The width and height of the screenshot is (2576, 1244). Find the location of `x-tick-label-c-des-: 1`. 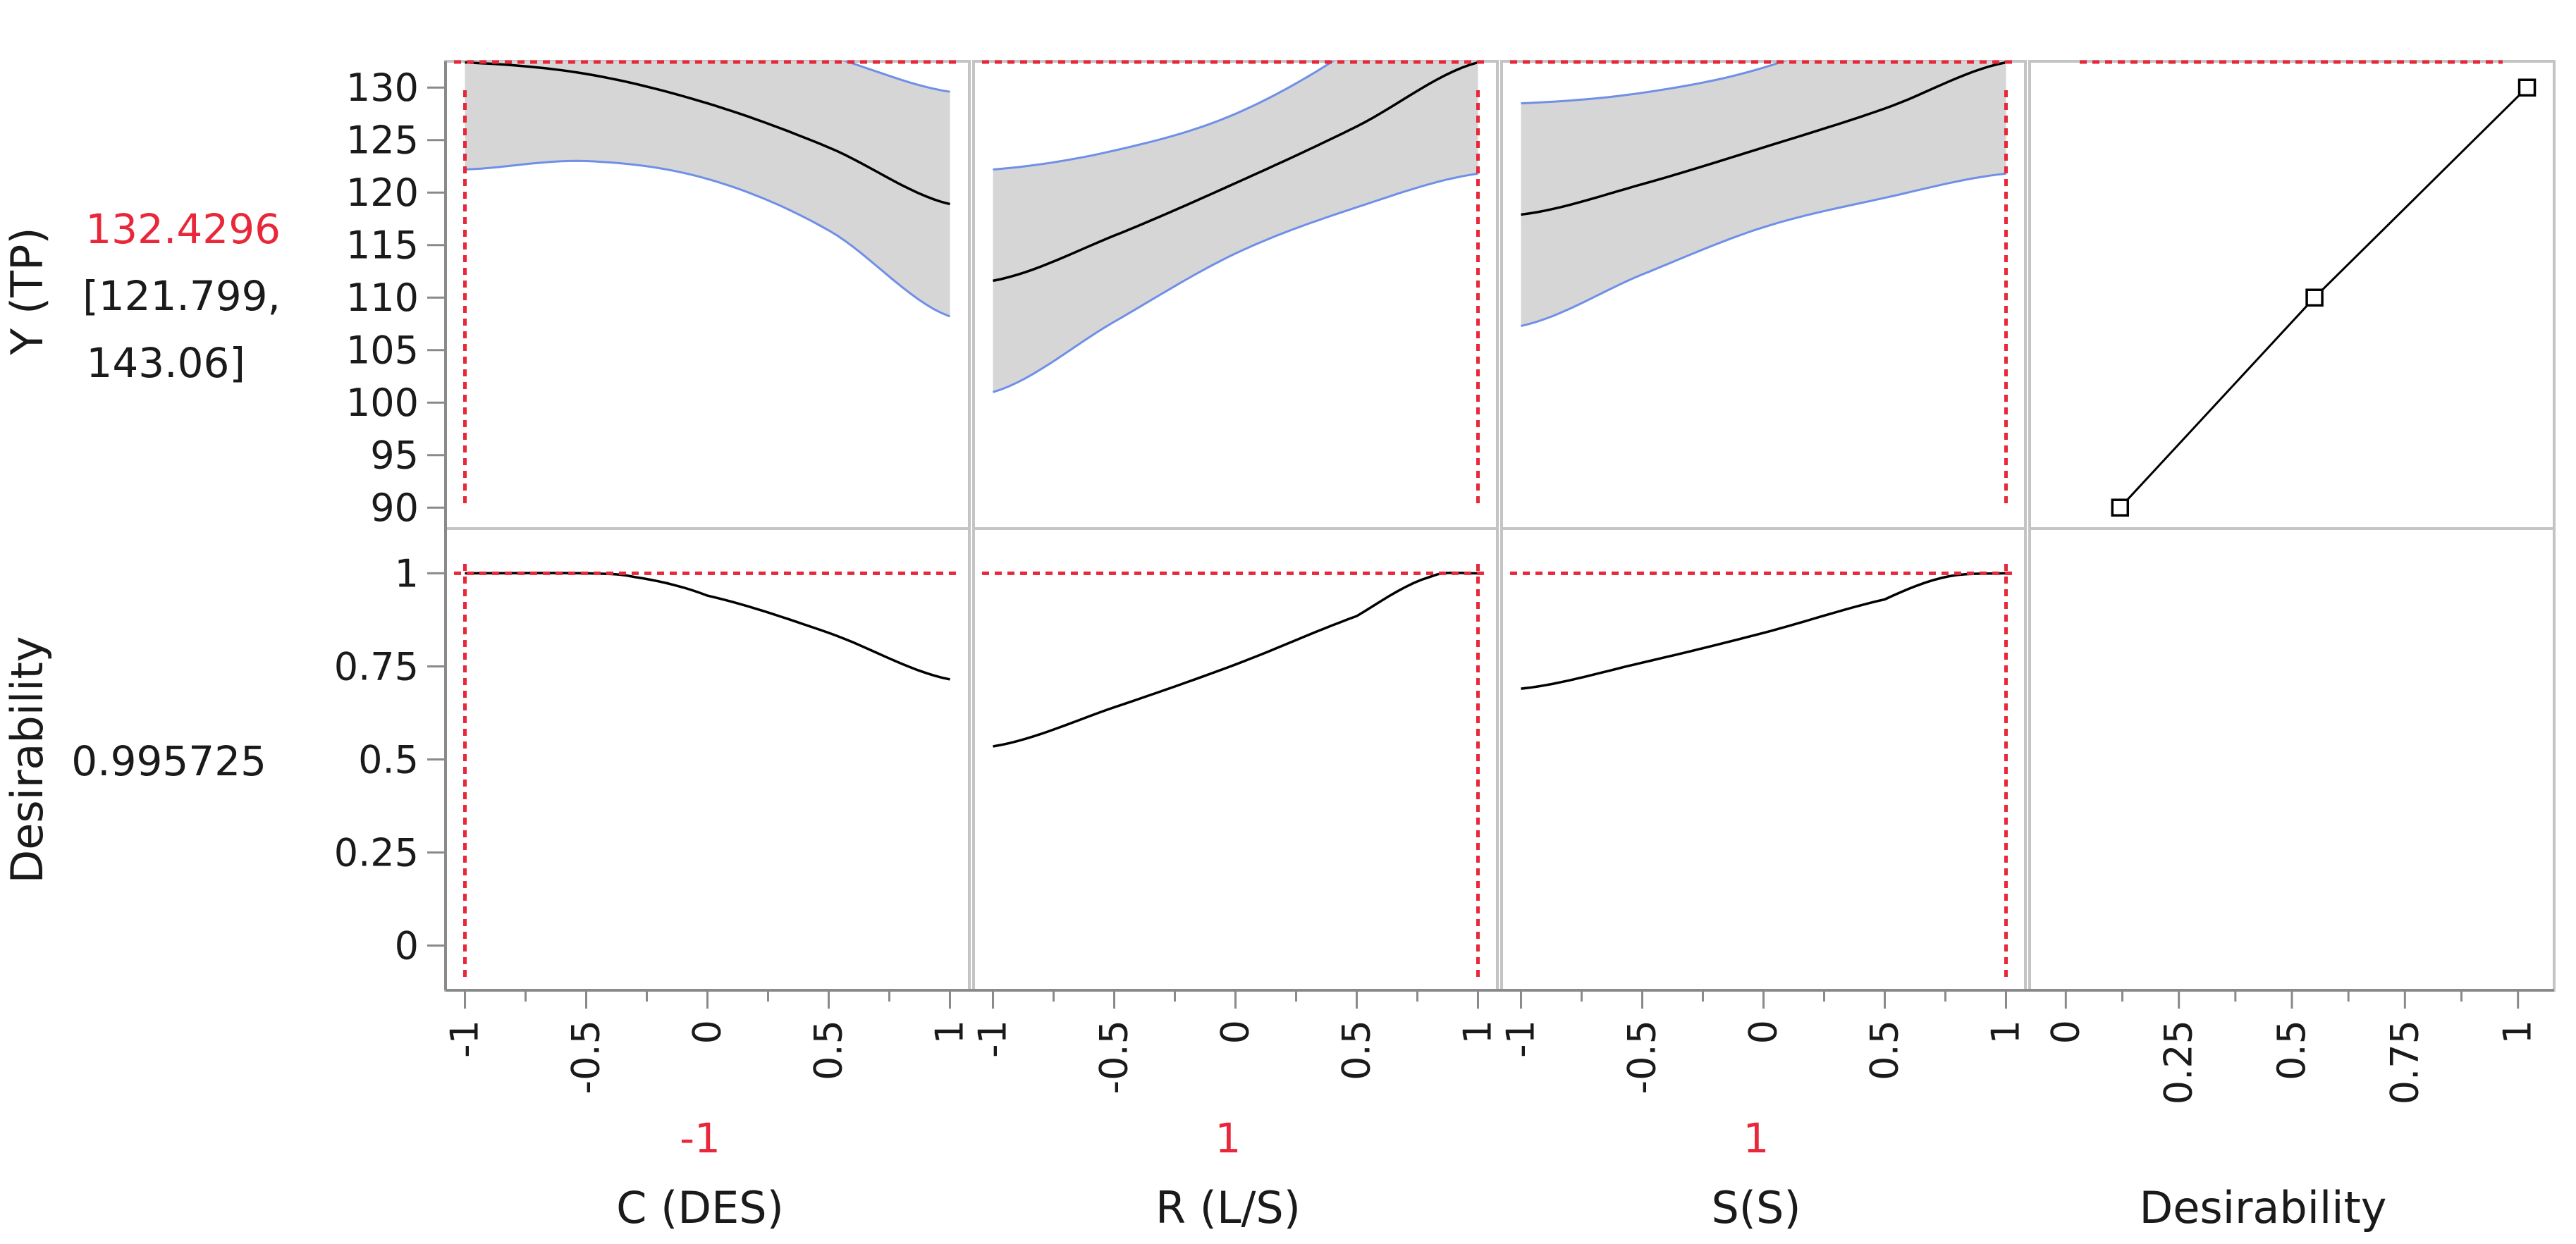

x-tick-label-c-des-: 1 is located at coordinates (949, 1032).